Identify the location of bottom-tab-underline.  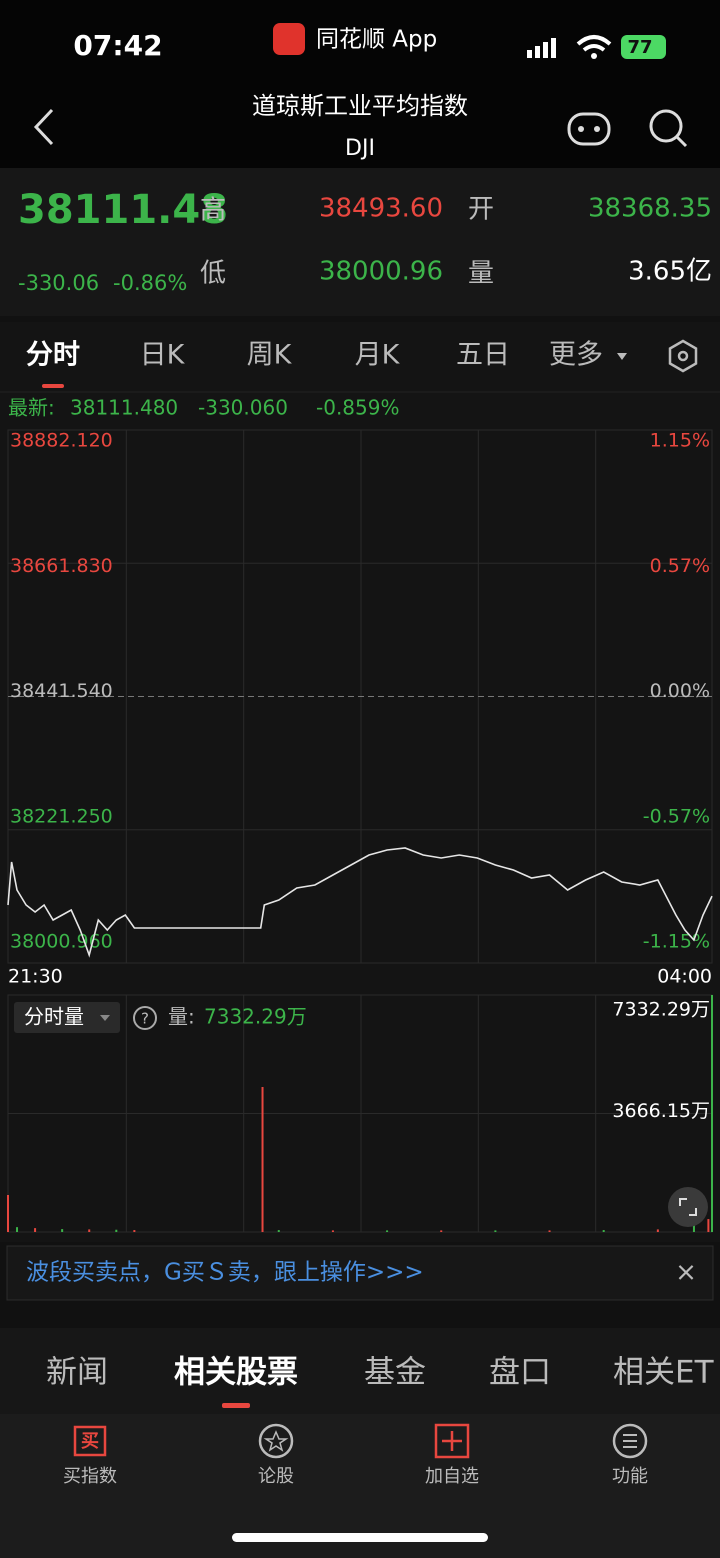
(236, 1405).